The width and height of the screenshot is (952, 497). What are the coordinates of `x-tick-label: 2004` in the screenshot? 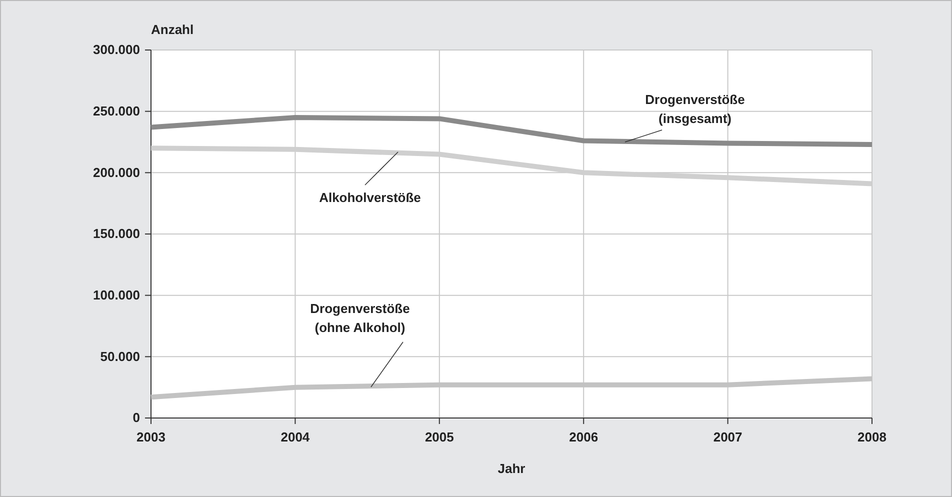 It's located at (295, 436).